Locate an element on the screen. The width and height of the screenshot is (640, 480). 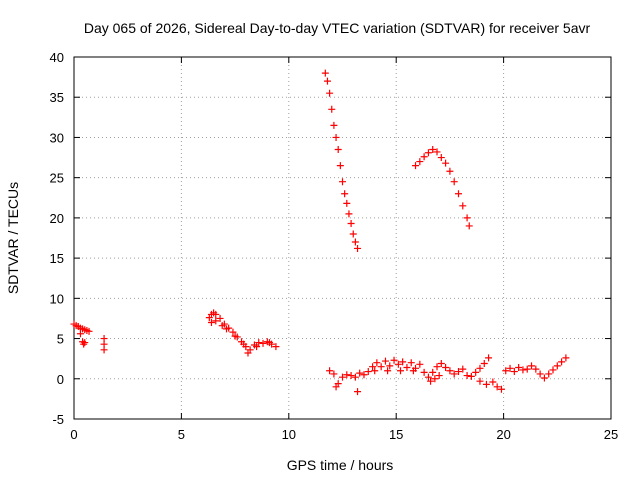
y-tick-label: 20 is located at coordinates (57, 218).